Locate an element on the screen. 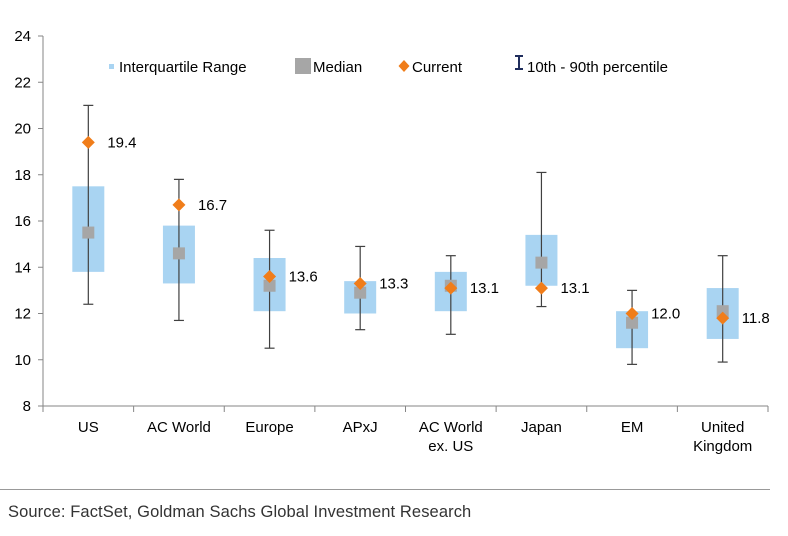 The height and width of the screenshot is (536, 788). category-label: AC World ex. US is located at coordinates (451, 437).